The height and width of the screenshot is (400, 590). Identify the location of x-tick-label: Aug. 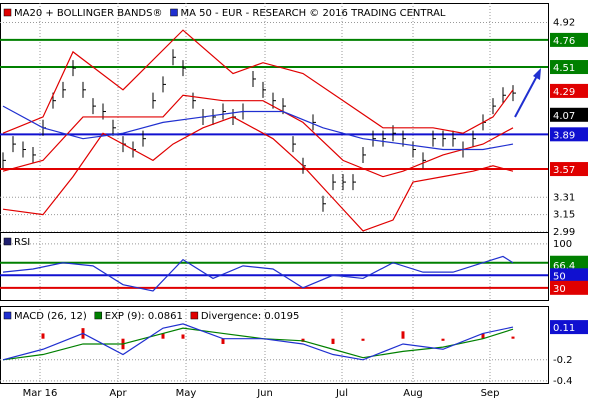
(413, 393).